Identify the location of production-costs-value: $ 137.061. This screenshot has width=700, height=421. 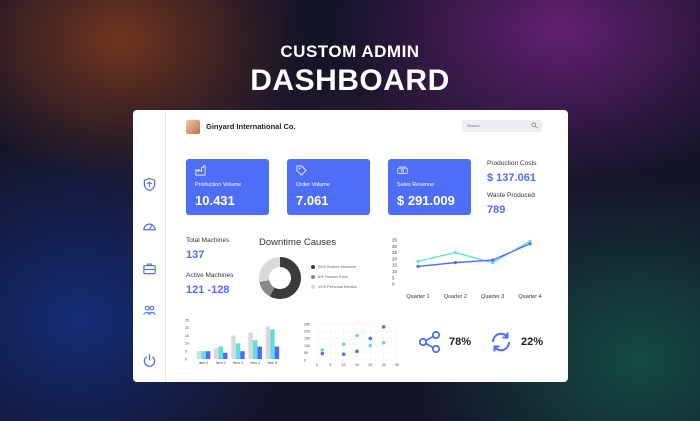
(511, 178).